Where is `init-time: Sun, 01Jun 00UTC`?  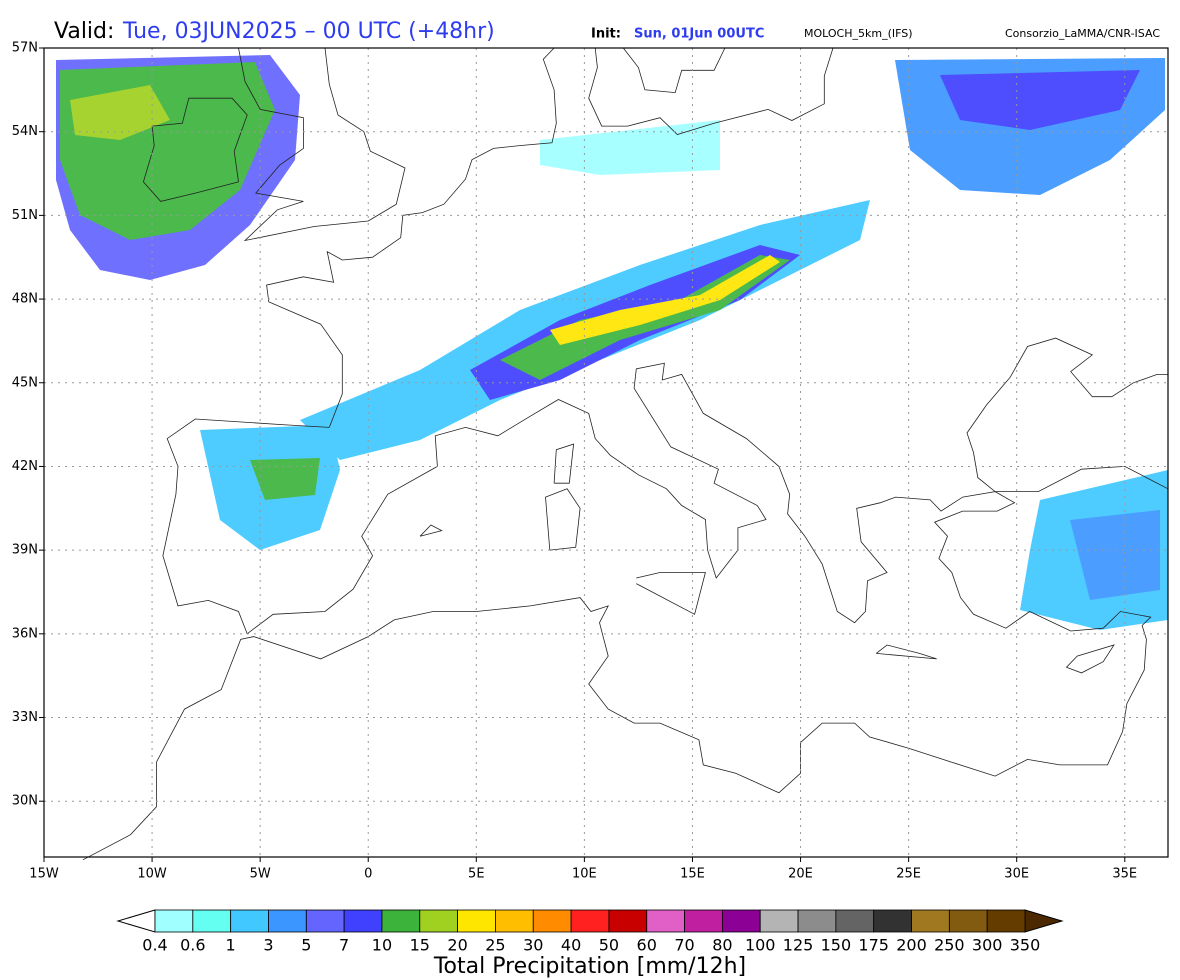 init-time: Sun, 01Jun 00UTC is located at coordinates (699, 34).